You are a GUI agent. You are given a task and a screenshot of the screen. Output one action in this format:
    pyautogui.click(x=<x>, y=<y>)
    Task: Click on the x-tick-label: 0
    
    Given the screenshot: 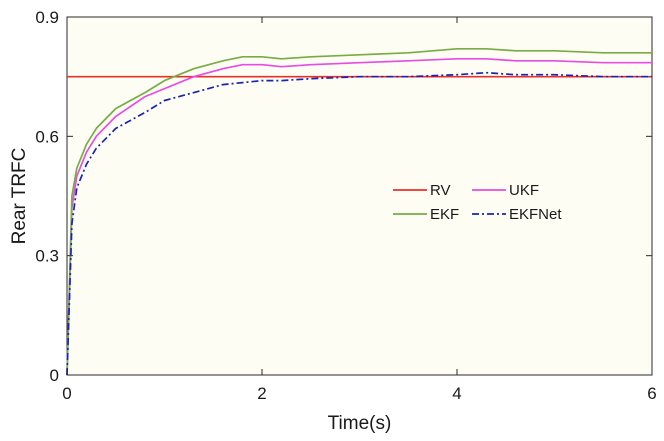 What is the action you would take?
    pyautogui.click(x=66, y=393)
    